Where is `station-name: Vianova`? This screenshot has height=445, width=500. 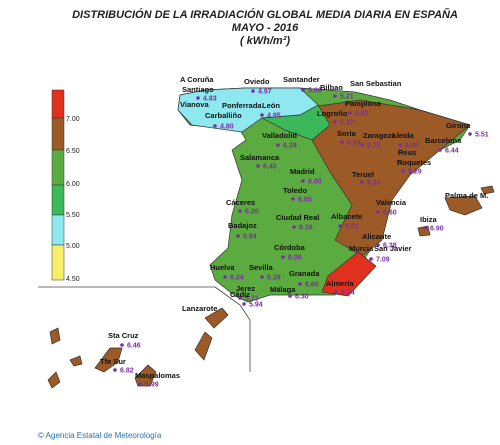
station-name: Vianova is located at coordinates (194, 104).